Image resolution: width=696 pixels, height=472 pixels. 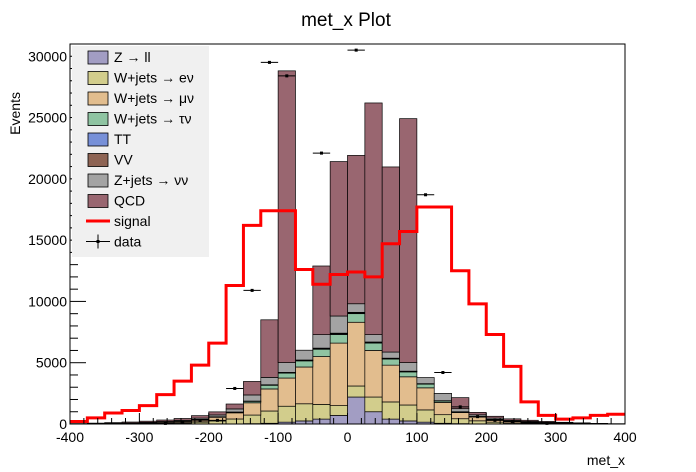 What do you see at coordinates (556, 437) in the screenshot?
I see `x-tick-label-7: 300` at bounding box center [556, 437].